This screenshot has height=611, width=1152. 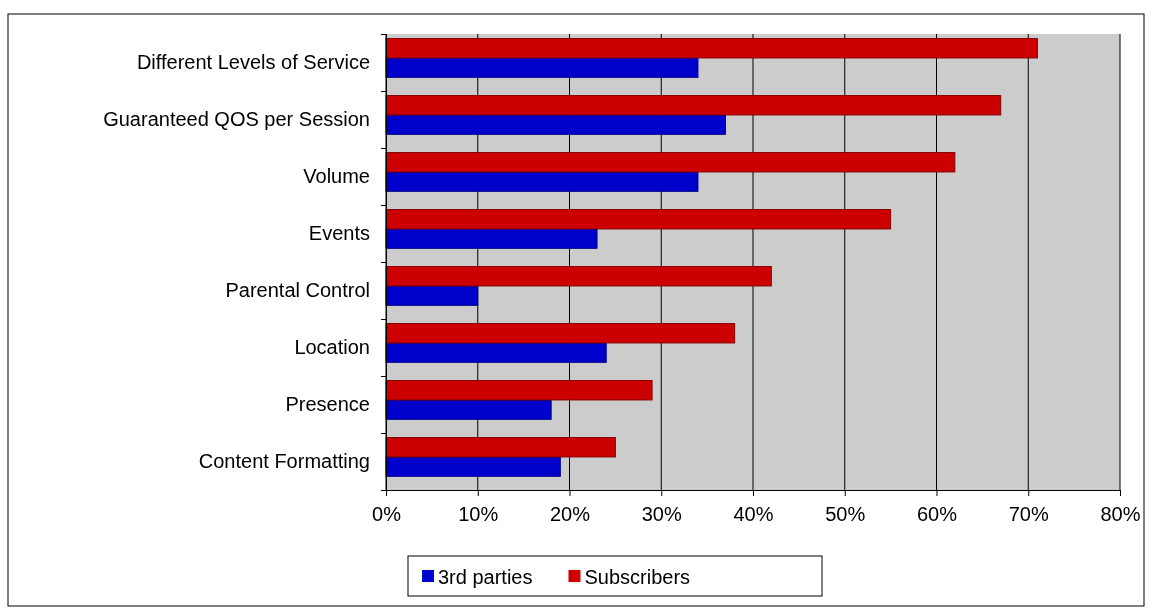 I want to click on y-tick-label: Events, so click(x=339, y=232).